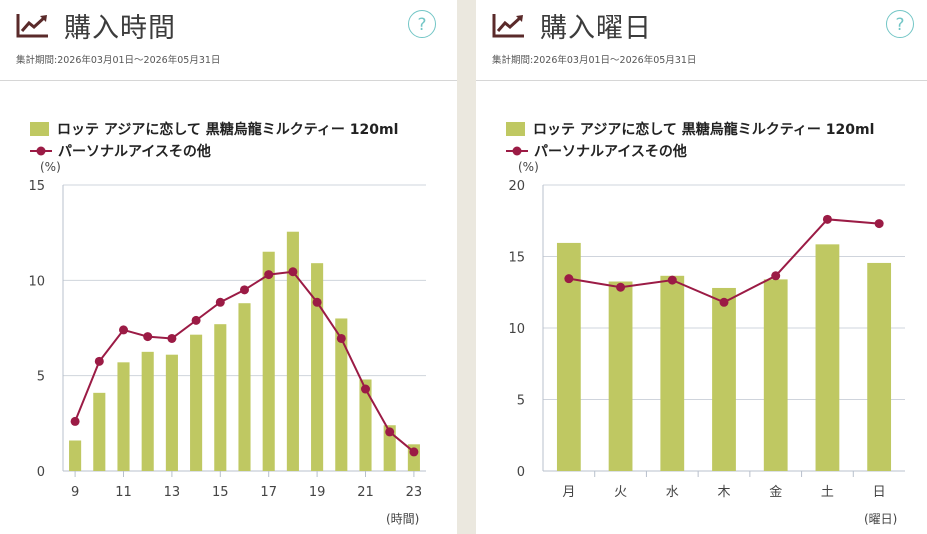 Image resolution: width=927 pixels, height=534 pixels. I want to click on x-tick-label: 月, so click(568, 492).